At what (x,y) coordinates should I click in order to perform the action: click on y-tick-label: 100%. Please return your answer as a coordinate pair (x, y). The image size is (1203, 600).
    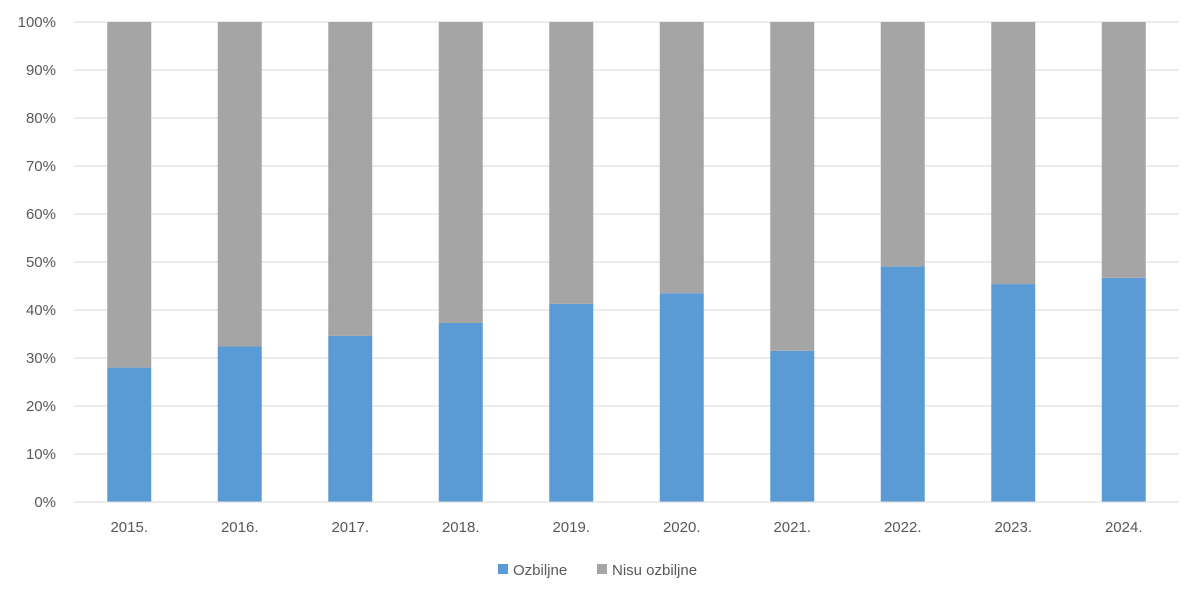
    Looking at the image, I should click on (37, 22).